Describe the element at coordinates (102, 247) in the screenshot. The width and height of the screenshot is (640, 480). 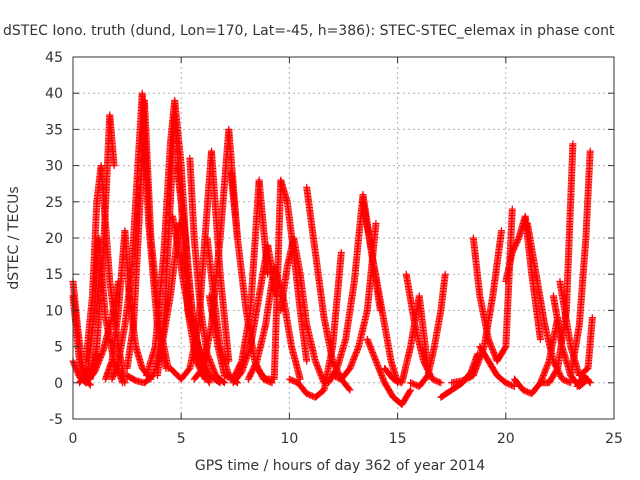
I see `data-series` at that location.